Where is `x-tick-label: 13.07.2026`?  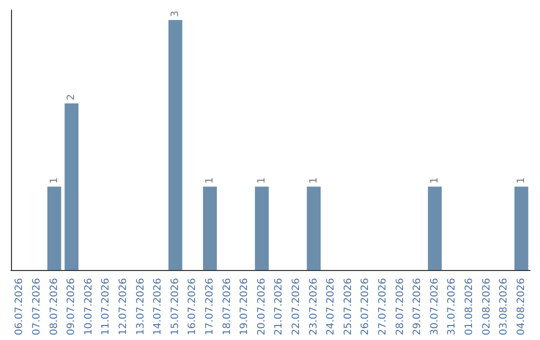
x-tick-label: 13.07.2026 is located at coordinates (140, 307).